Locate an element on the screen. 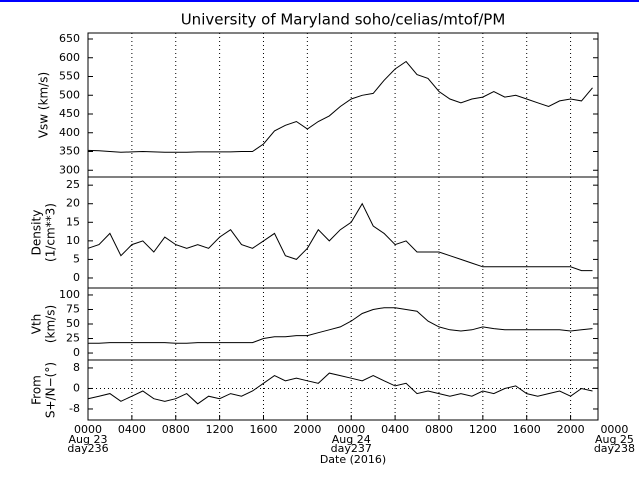 This screenshot has width=639, height=479. y-tick-label: 50 is located at coordinates (73, 323).